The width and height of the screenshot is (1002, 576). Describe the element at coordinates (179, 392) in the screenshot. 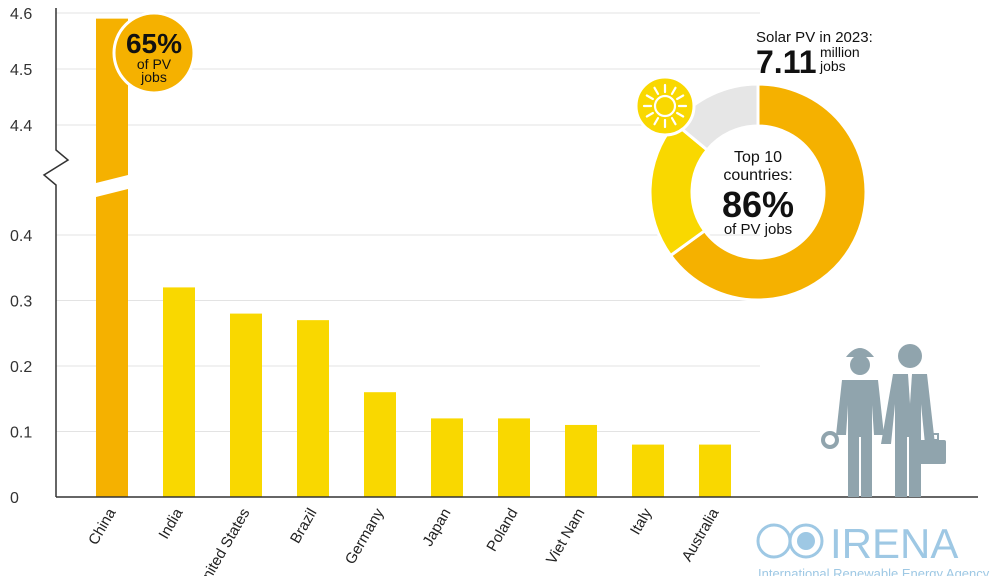

I see `bar-india` at that location.